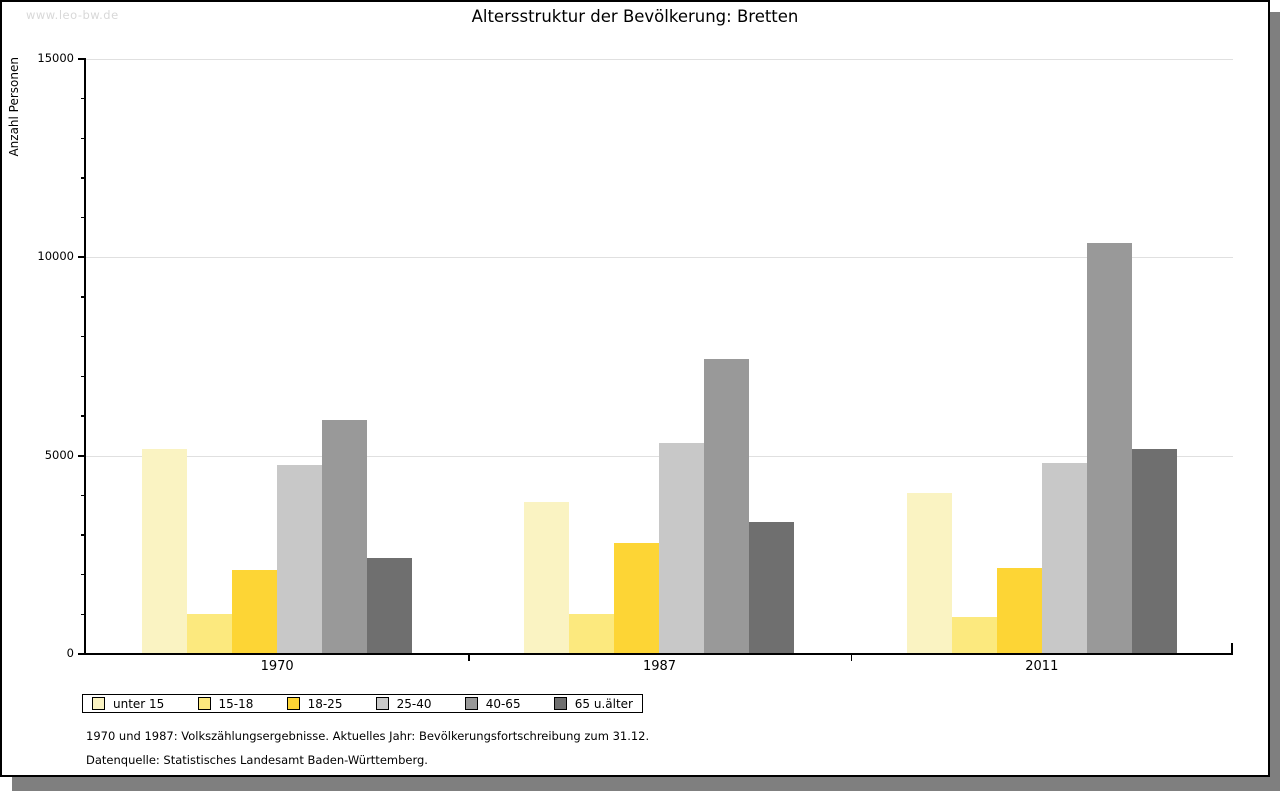 This screenshot has width=1280, height=791. Describe the element at coordinates (658, 654) in the screenshot. I see `x-axis-line` at that location.